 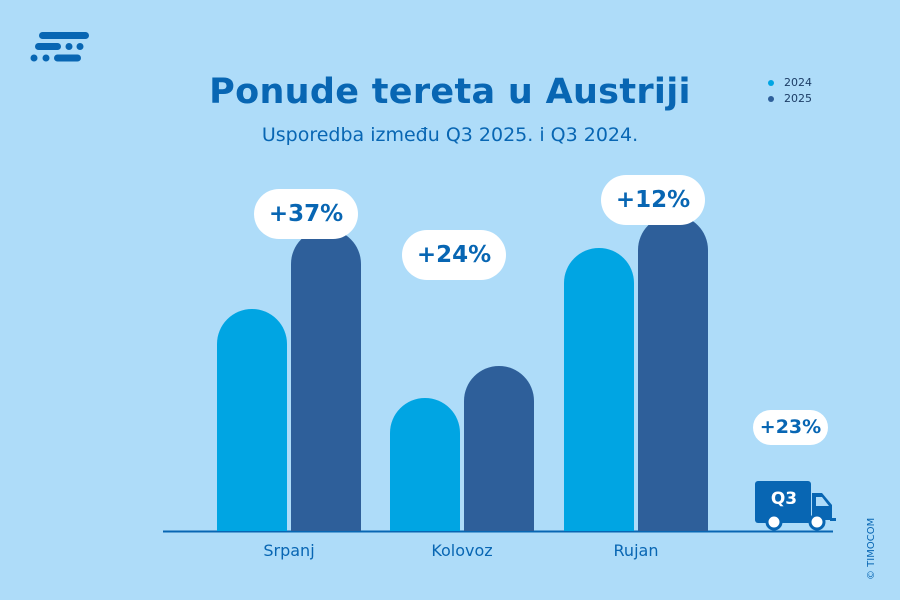 I want to click on truck-icon: Q3, so click(x=795, y=506).